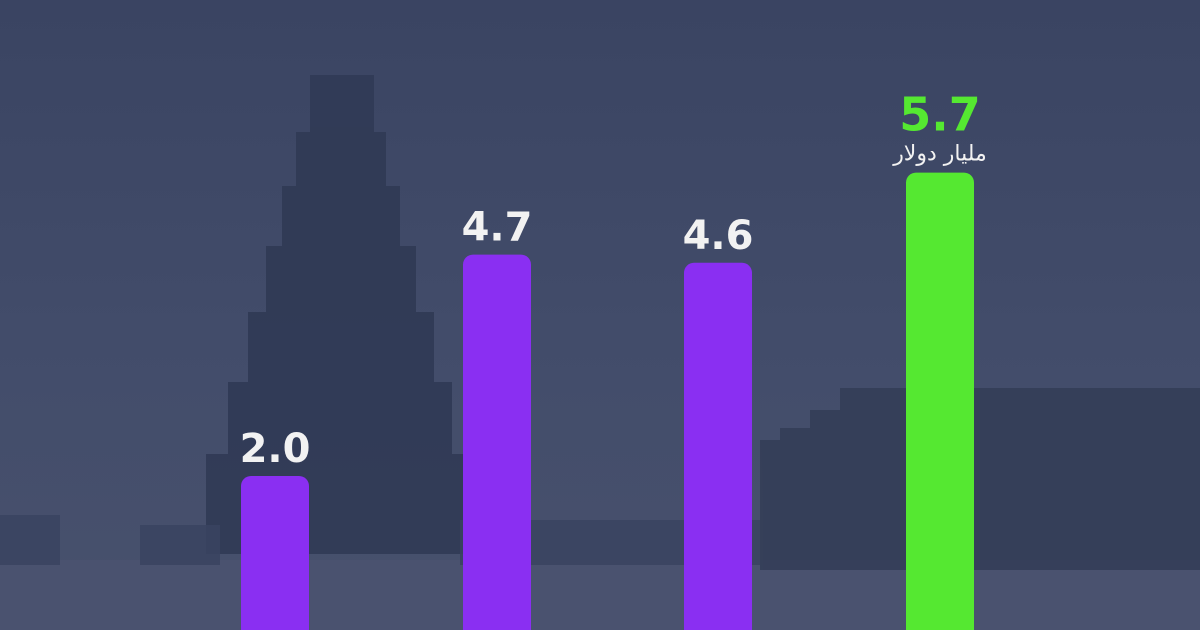  What do you see at coordinates (497, 228) in the screenshot?
I see `bar-value-label-2: 4.7` at bounding box center [497, 228].